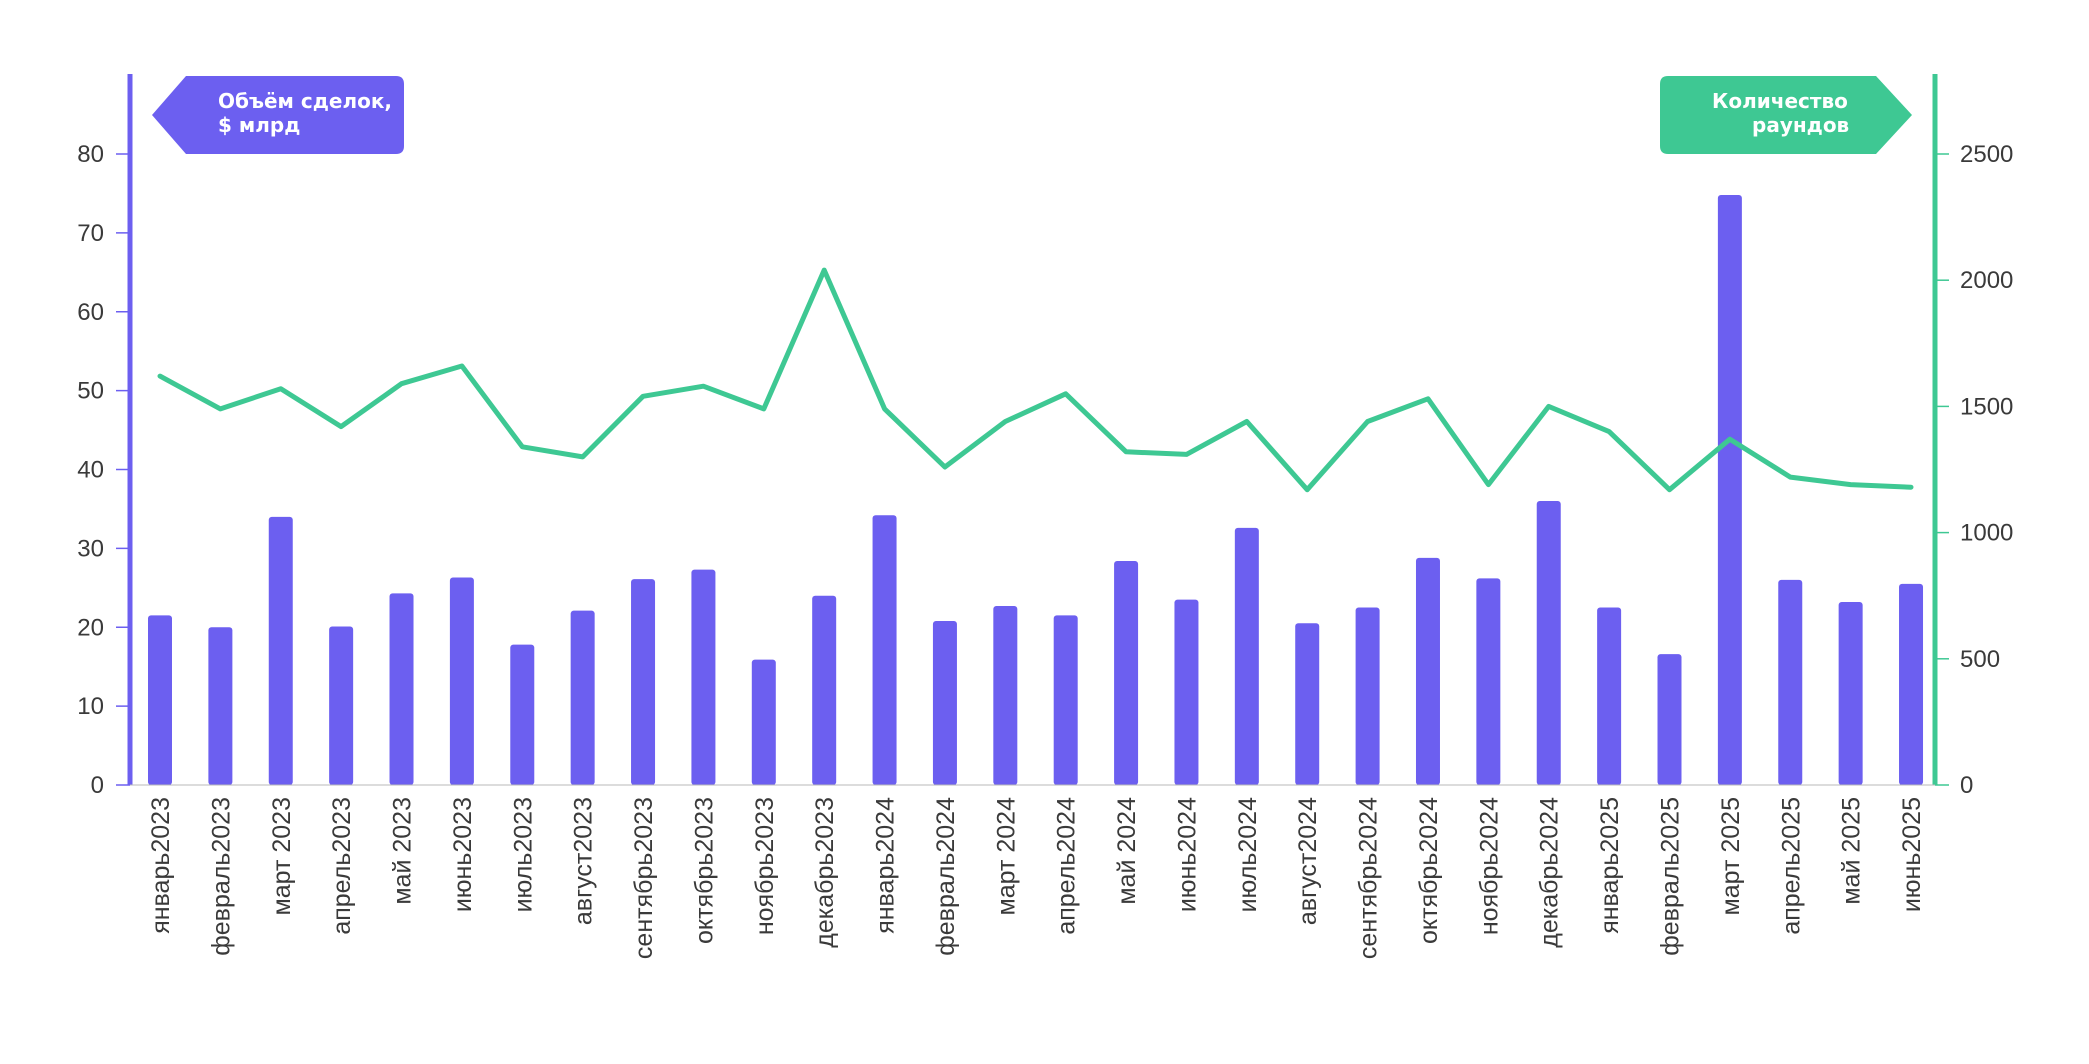 The image size is (2089, 1064). I want to click on right-axis-title-line1: Количество, so click(1780, 101).